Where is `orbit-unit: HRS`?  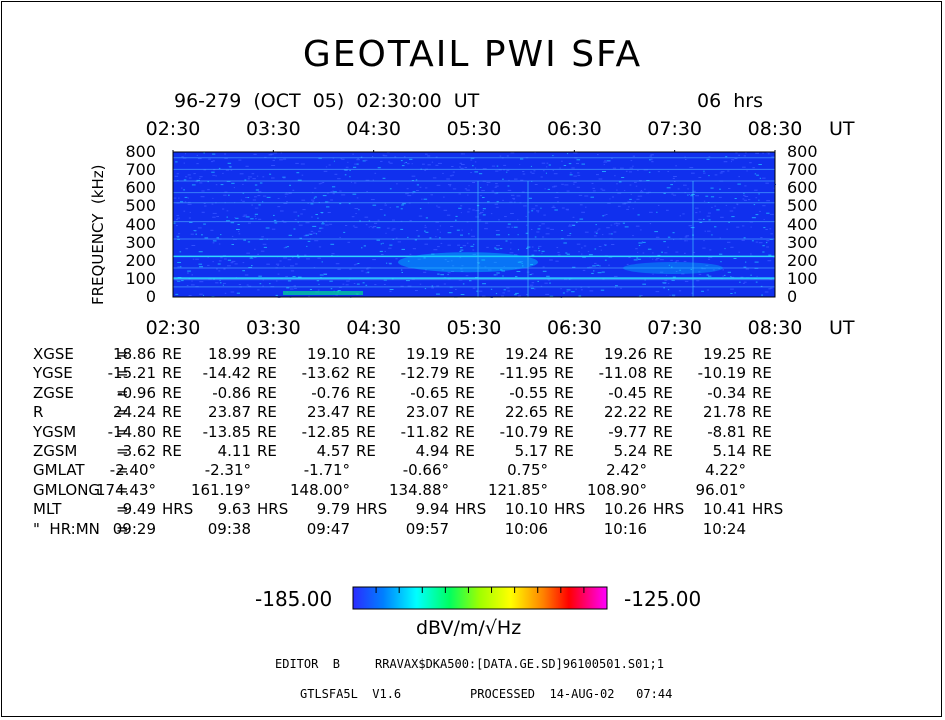
orbit-unit: HRS is located at coordinates (768, 509).